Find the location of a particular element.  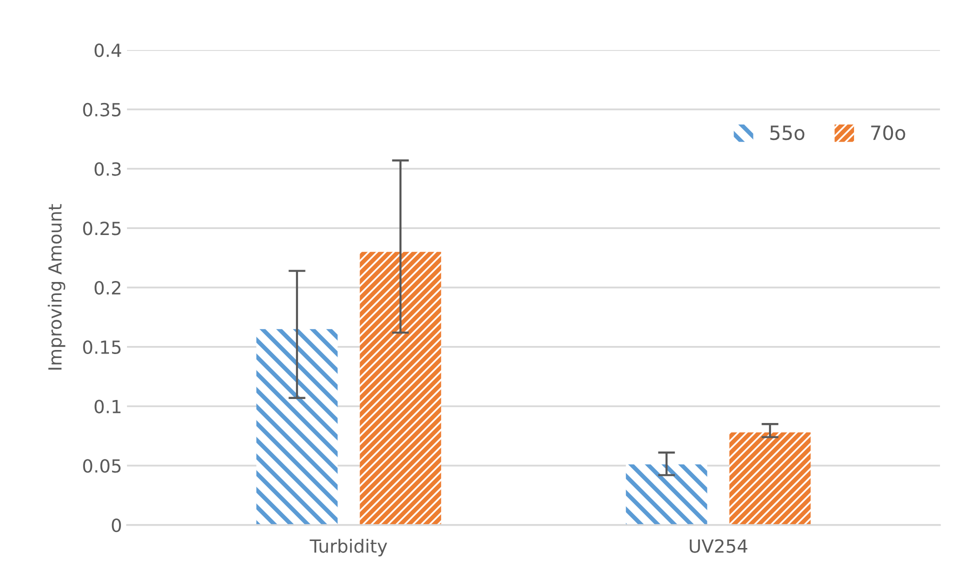

y-tick-label: 0 is located at coordinates (116, 525).